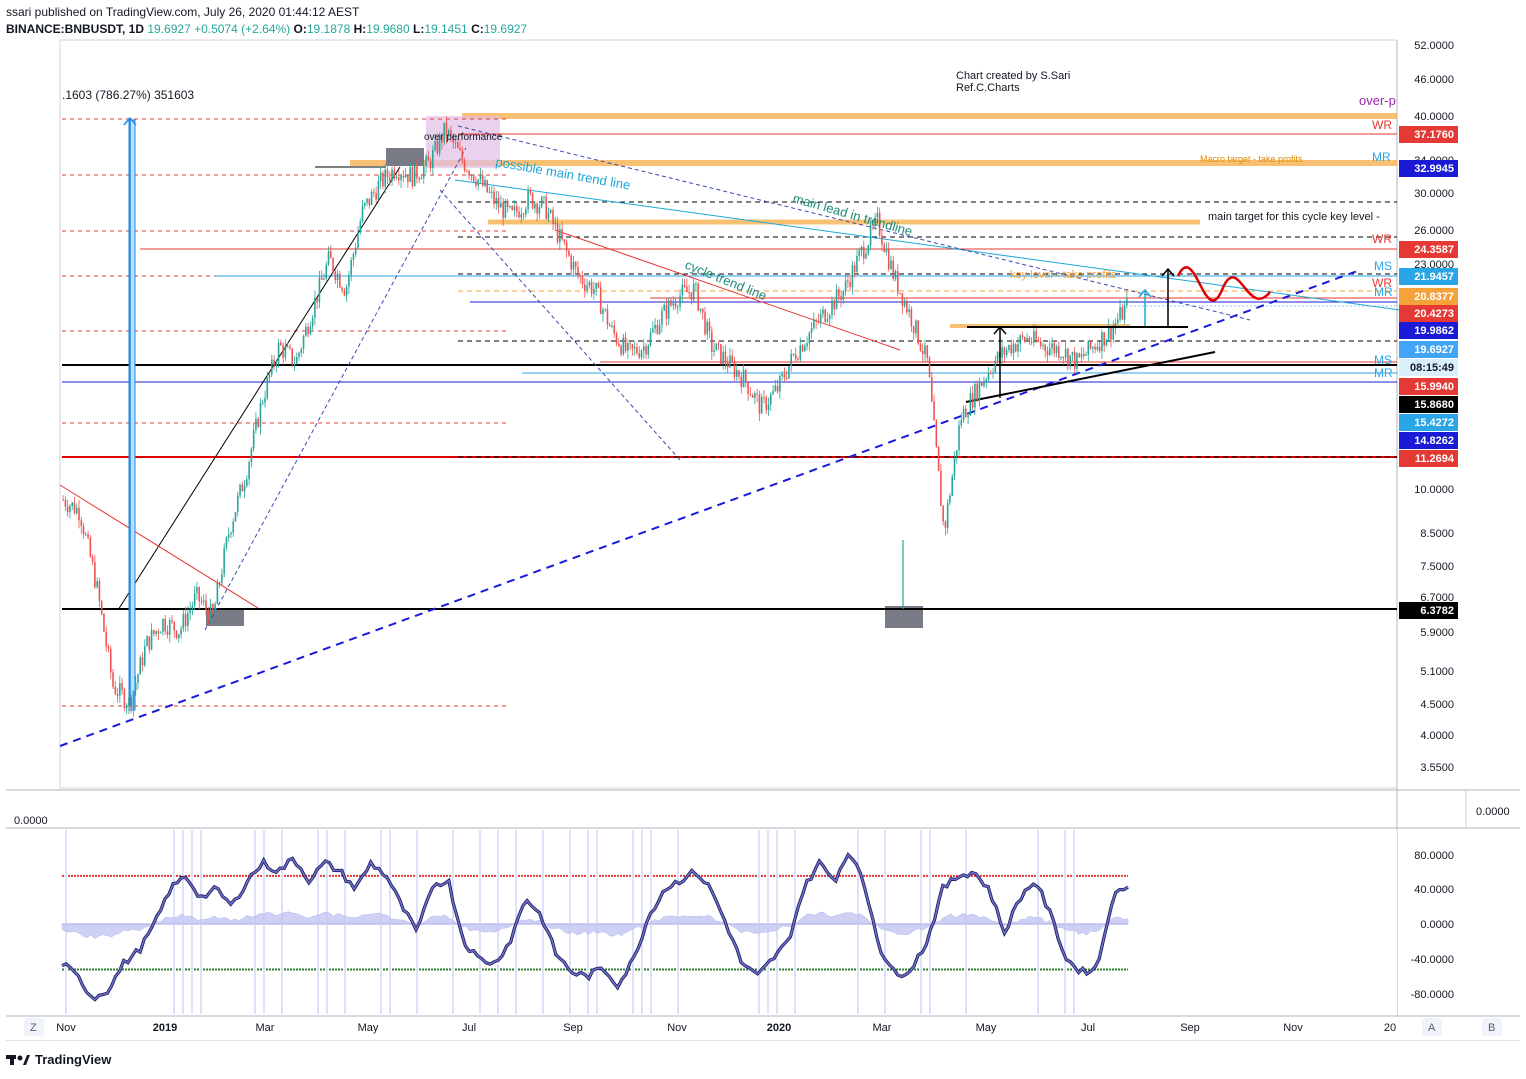 The image size is (1526, 1079). What do you see at coordinates (58, 1059) in the screenshot?
I see `tradingview-logo: TradingView` at bounding box center [58, 1059].